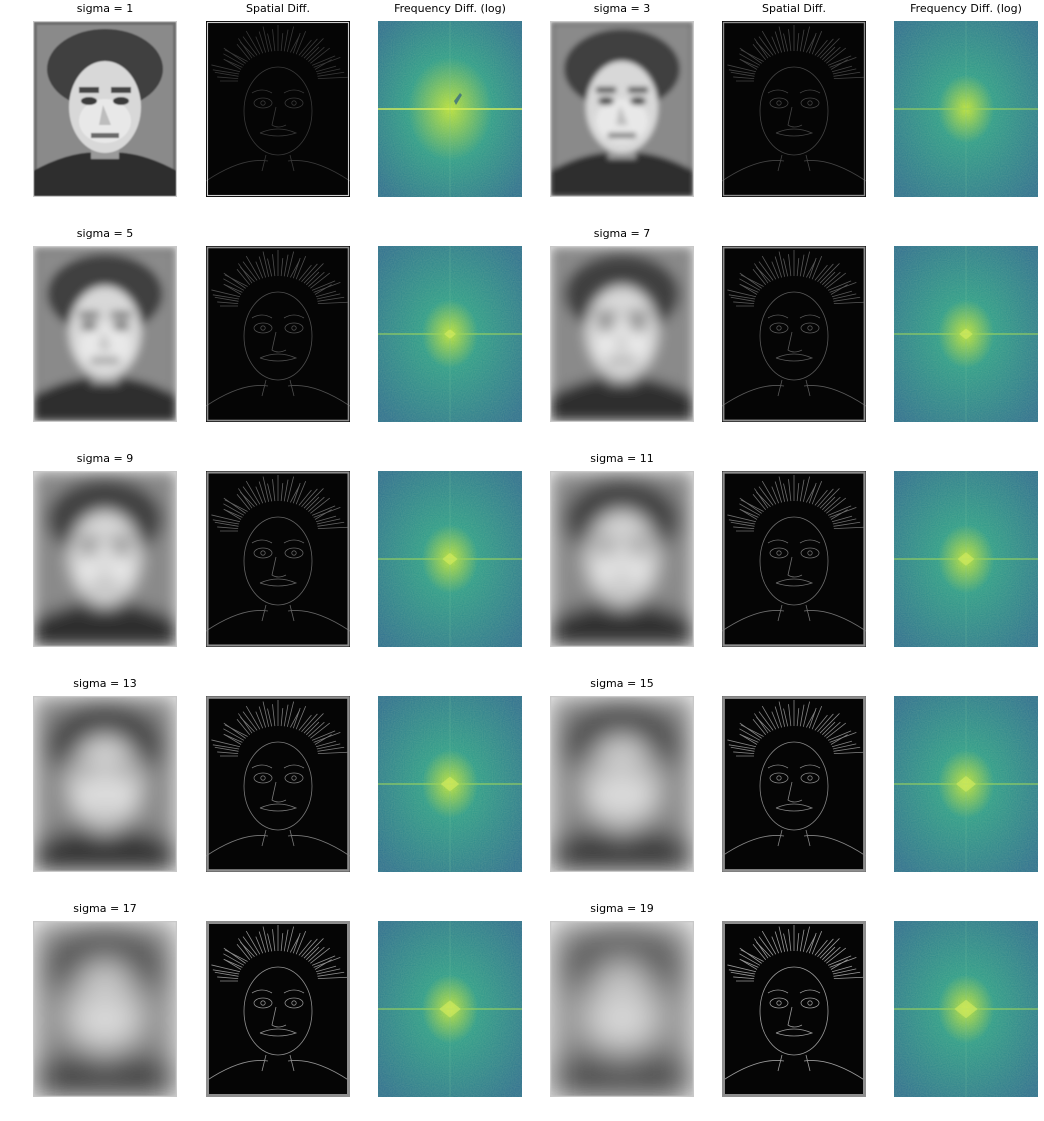 The height and width of the screenshot is (1121, 1044). What do you see at coordinates (622, 908) in the screenshot?
I see `panel-title: sigma = 19` at bounding box center [622, 908].